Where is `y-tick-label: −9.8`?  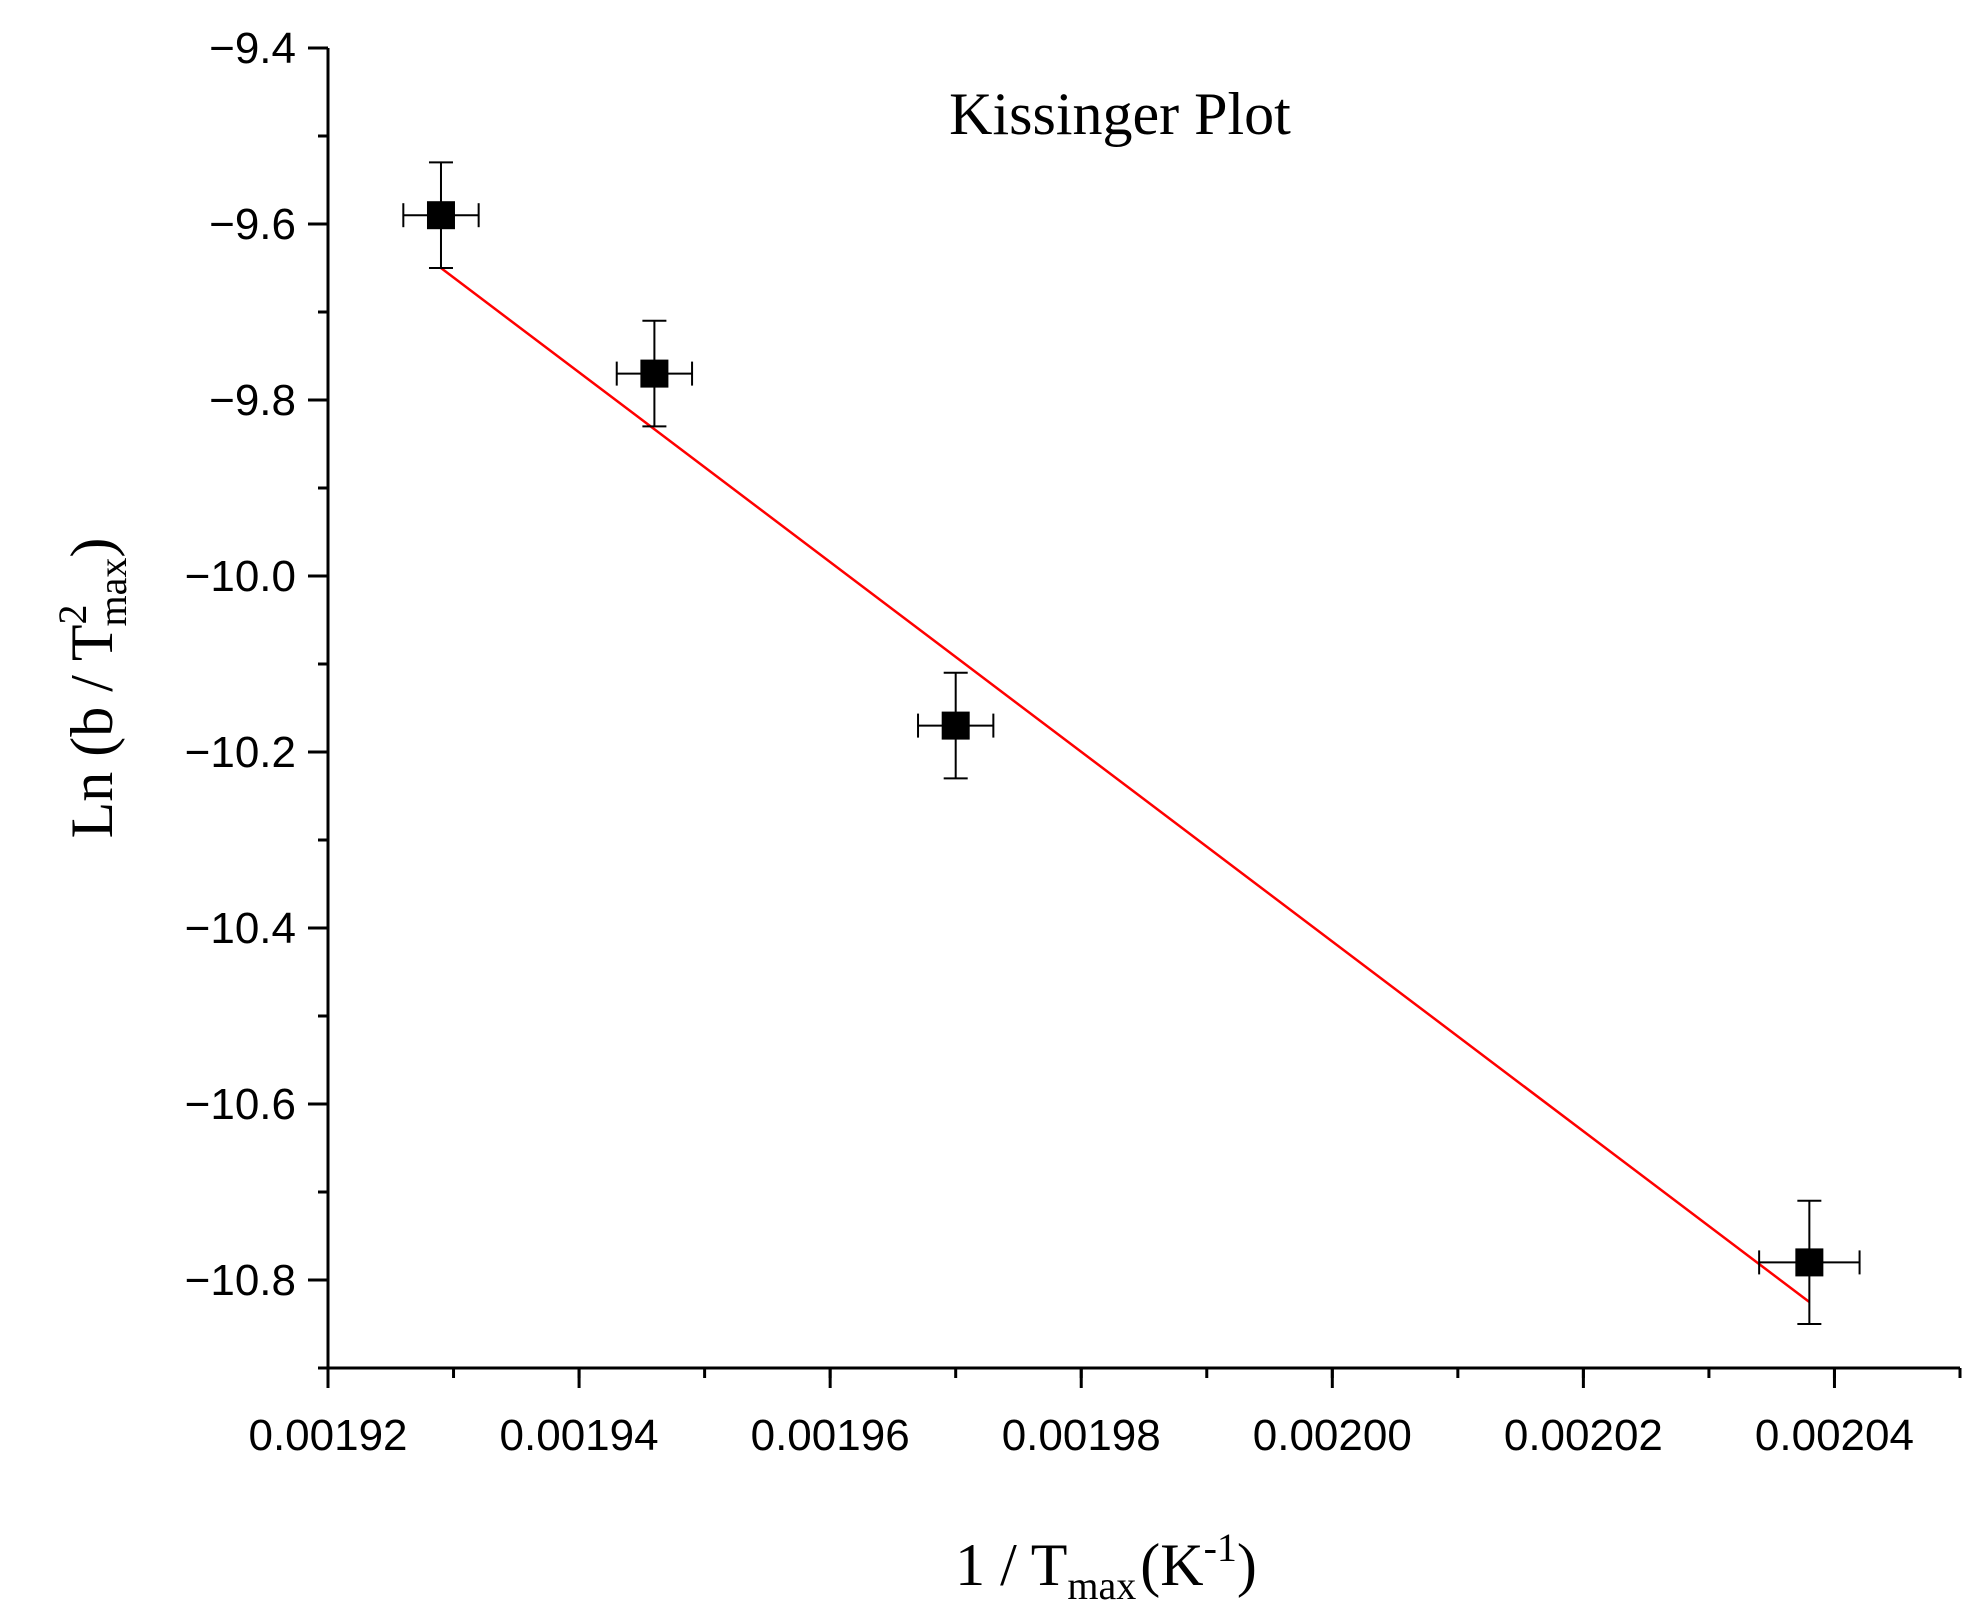 y-tick-label: −9.8 is located at coordinates (252, 400).